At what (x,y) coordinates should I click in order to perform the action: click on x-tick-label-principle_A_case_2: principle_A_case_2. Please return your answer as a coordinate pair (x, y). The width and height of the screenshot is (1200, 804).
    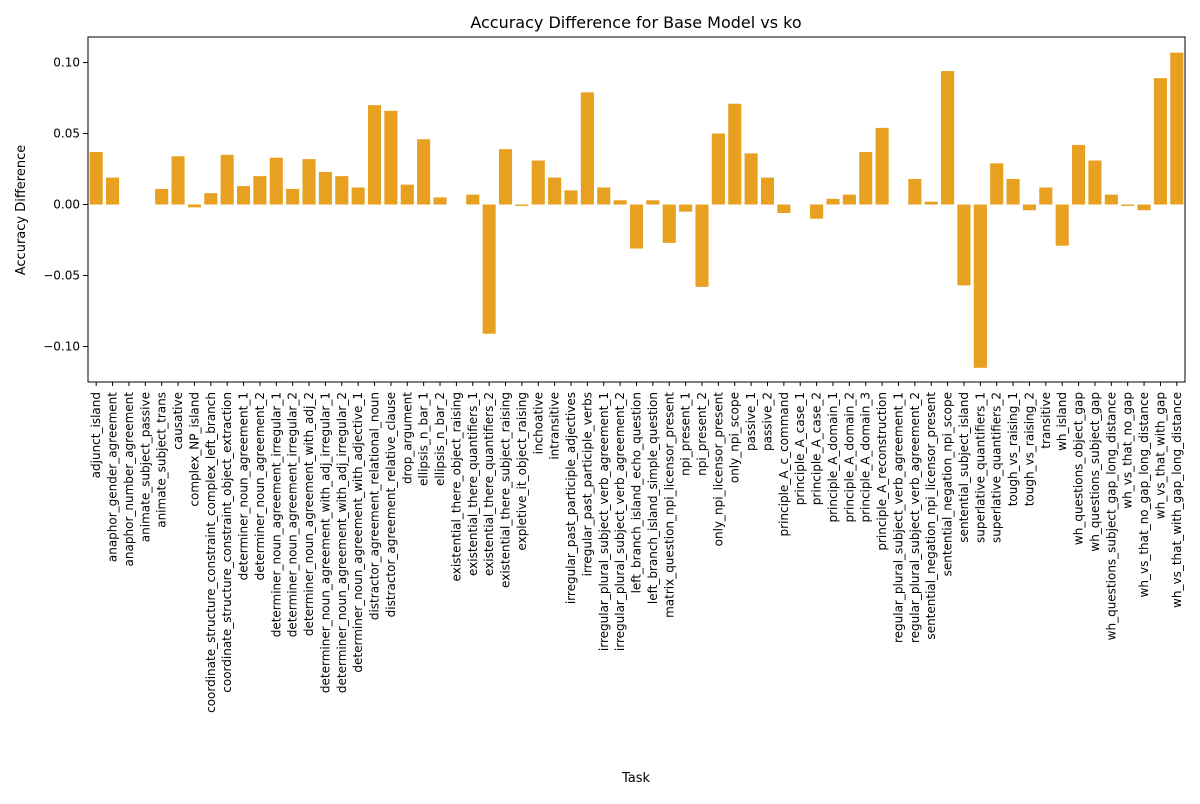
    Looking at the image, I should click on (817, 448).